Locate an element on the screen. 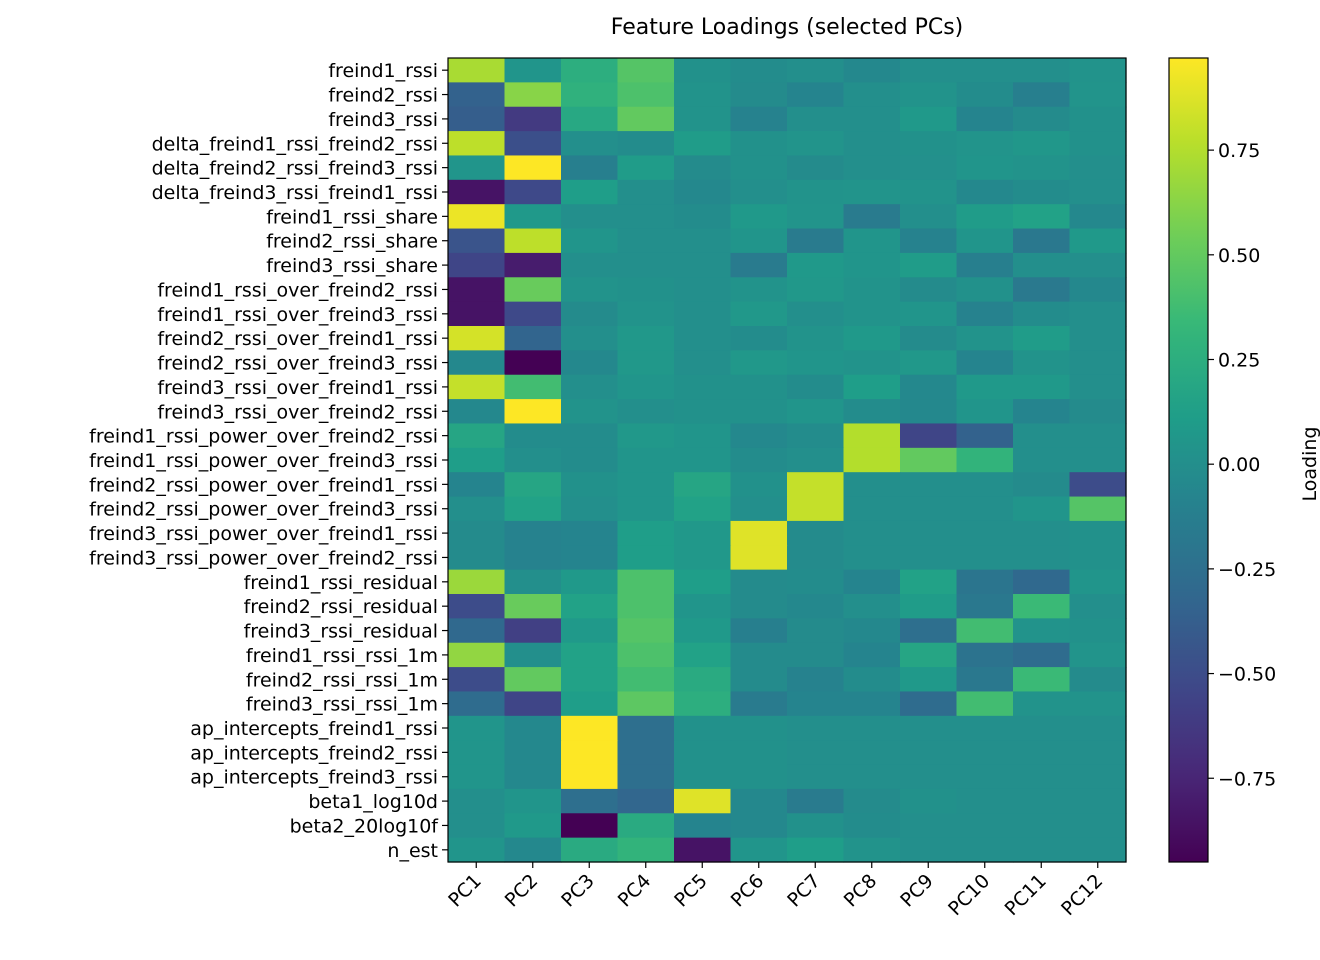 The image size is (1320, 960). x-tick-label: PC6 is located at coordinates (748, 891).